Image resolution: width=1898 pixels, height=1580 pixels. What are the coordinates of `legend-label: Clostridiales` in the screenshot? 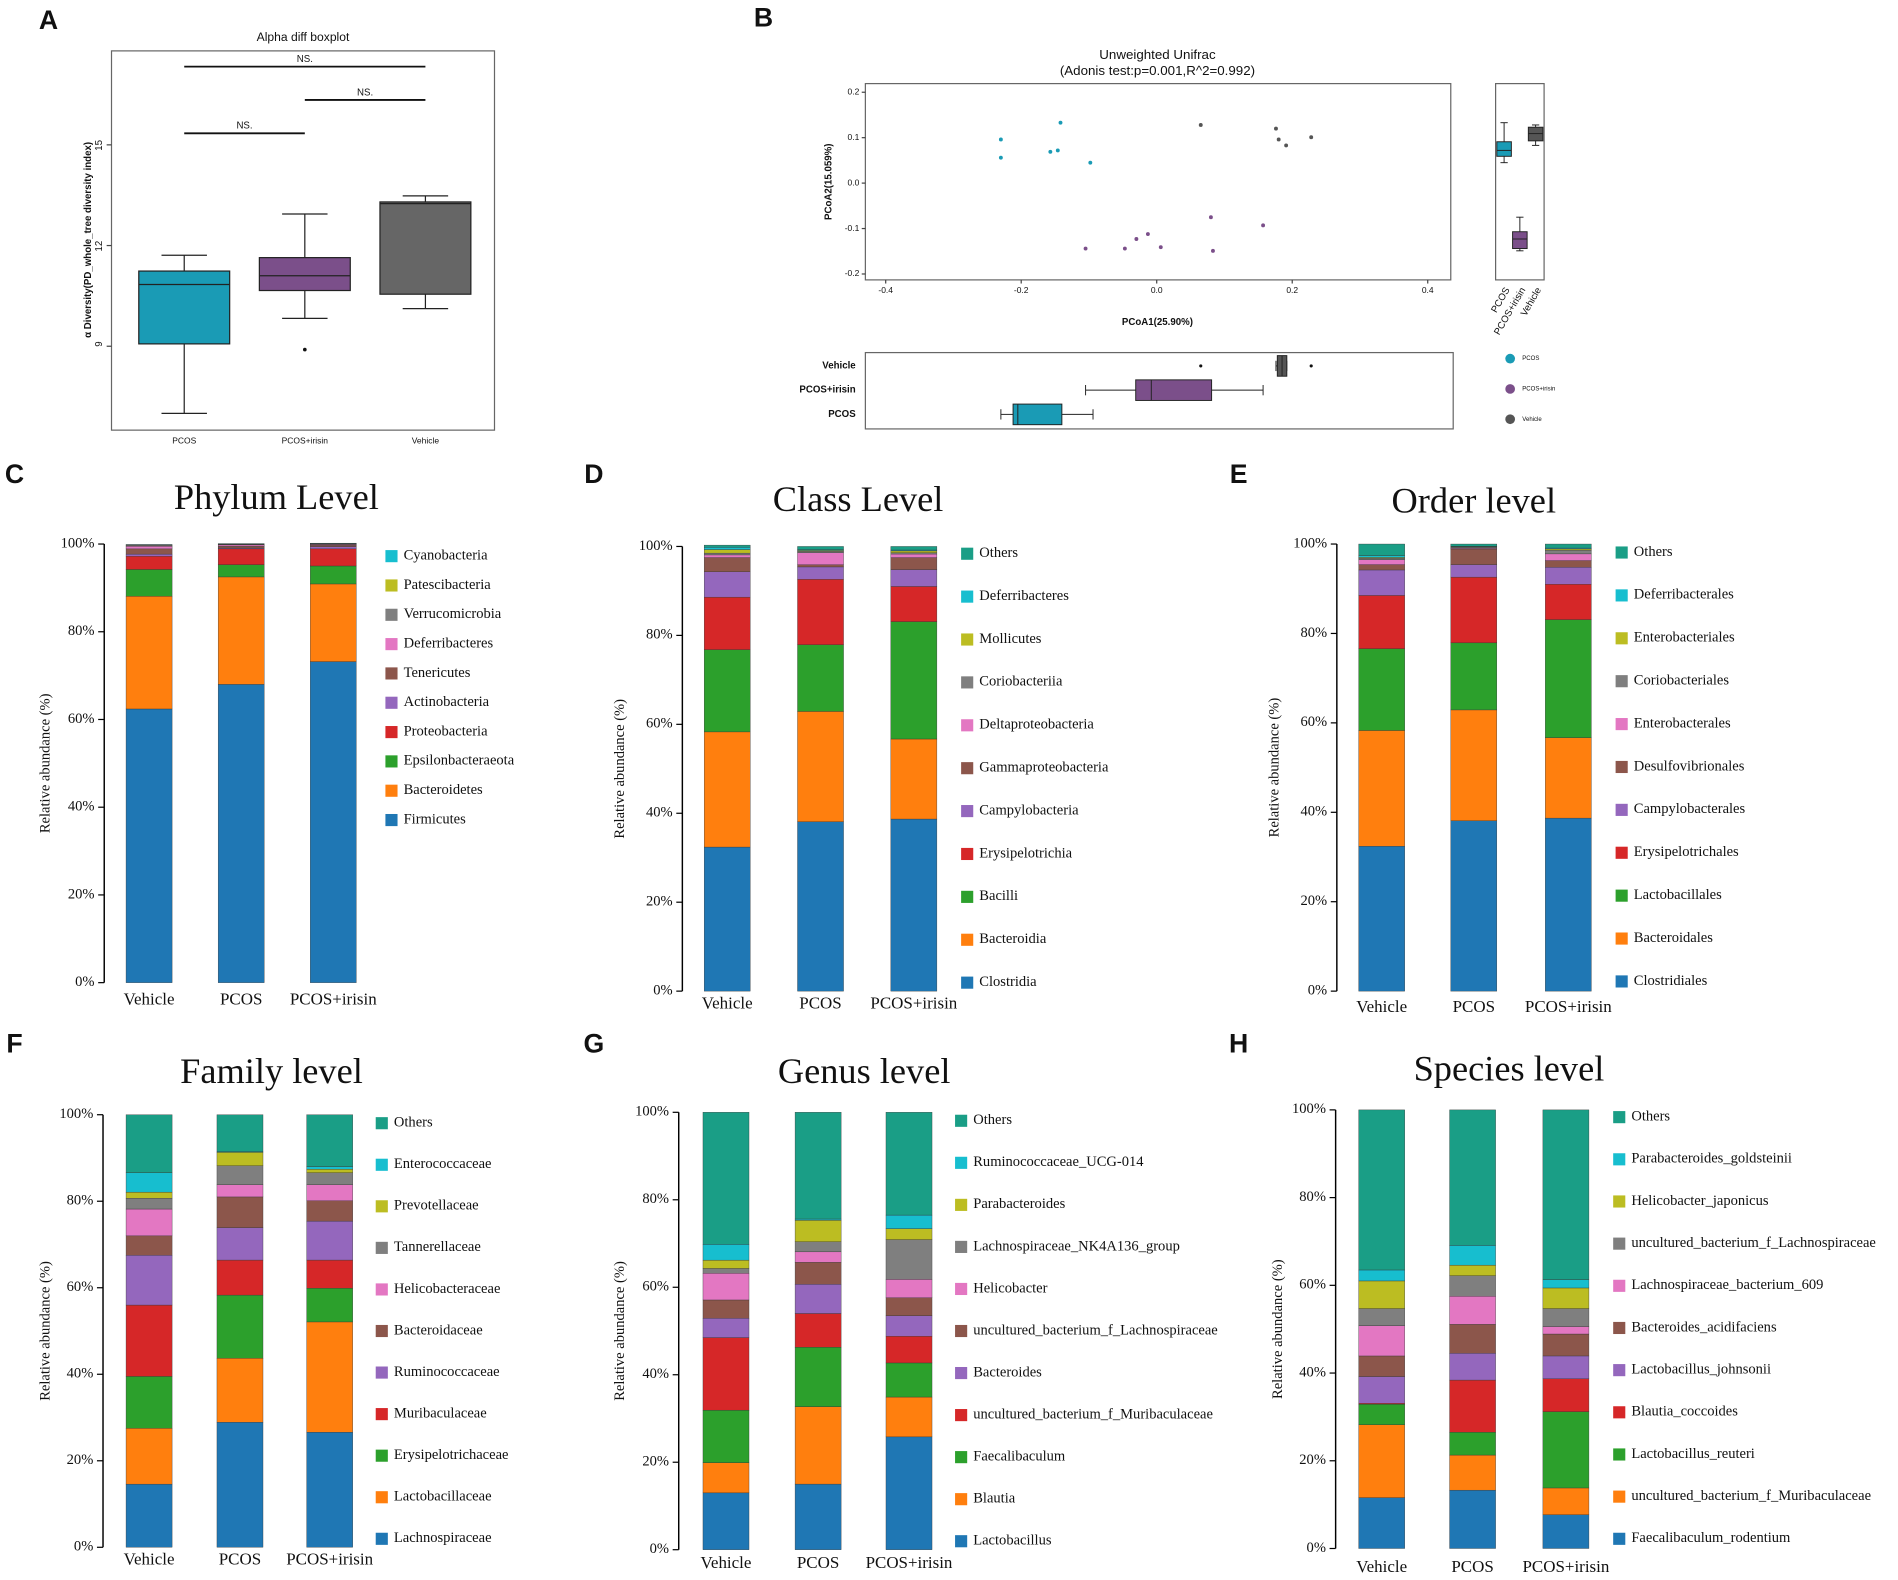 It's located at (1671, 981).